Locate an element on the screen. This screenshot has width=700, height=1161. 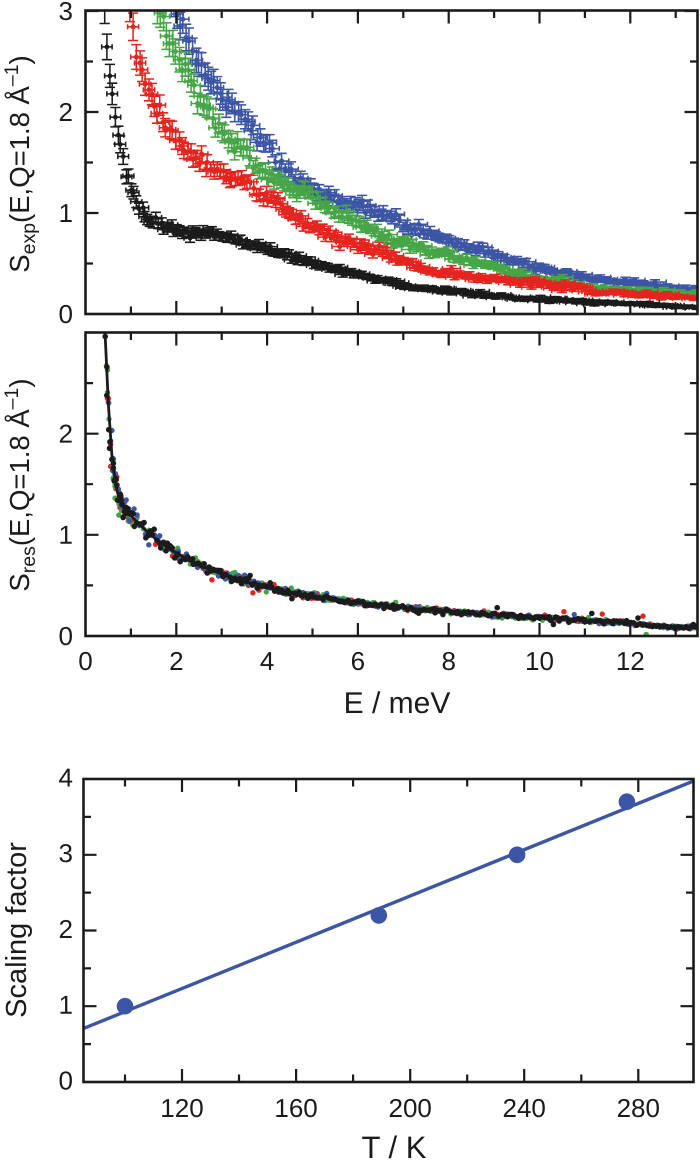
svg-text: 240 is located at coordinates (524, 1108).